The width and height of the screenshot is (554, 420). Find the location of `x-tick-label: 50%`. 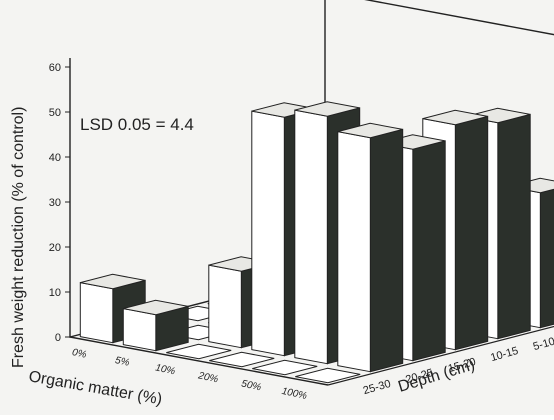

x-tick-label: 50% is located at coordinates (251, 385).